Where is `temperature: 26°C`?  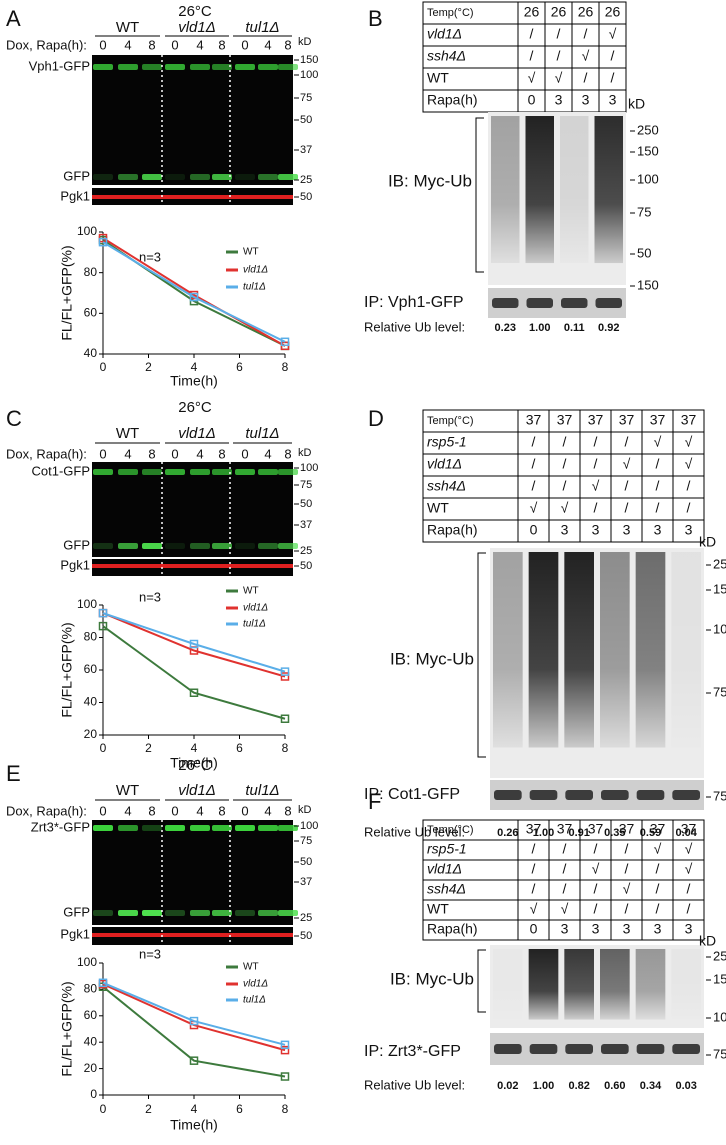 temperature: 26°C is located at coordinates (195, 11).